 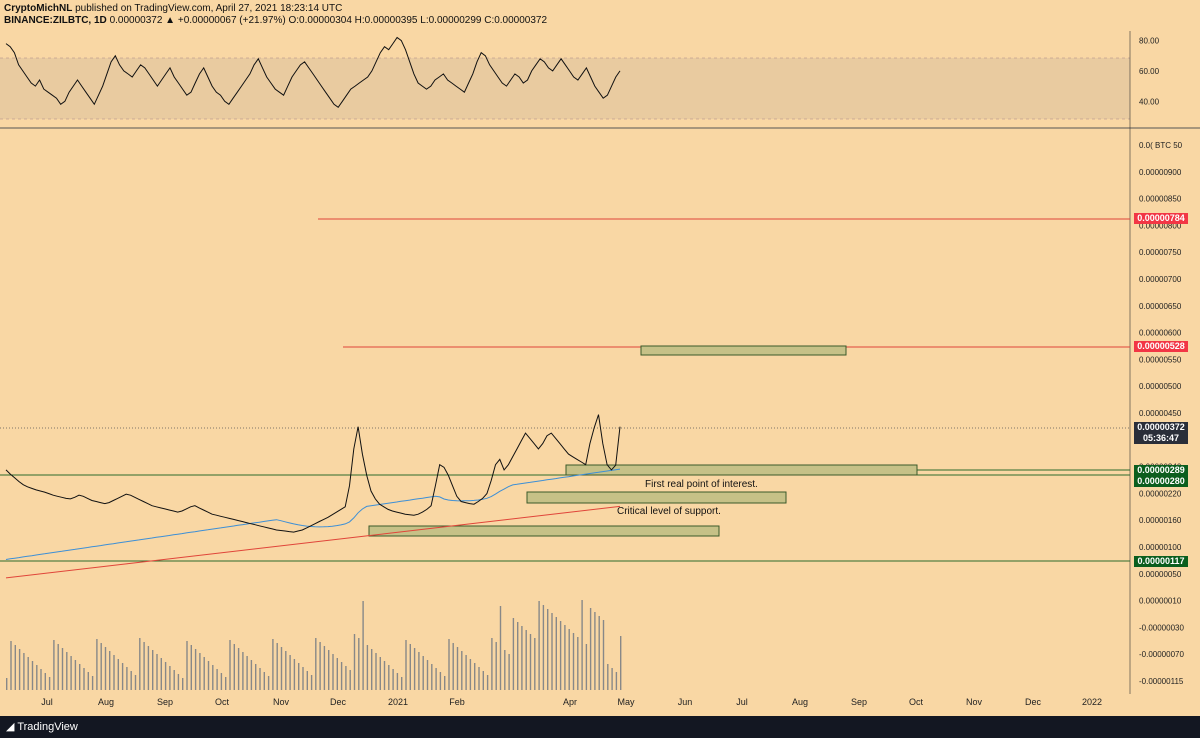 What do you see at coordinates (685, 702) in the screenshot?
I see `time-tick-label: Jun` at bounding box center [685, 702].